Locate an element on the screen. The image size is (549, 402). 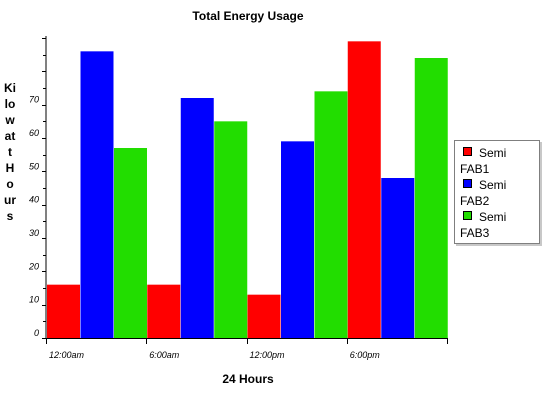
legend-item: Semi FAB1 is located at coordinates (498, 161).